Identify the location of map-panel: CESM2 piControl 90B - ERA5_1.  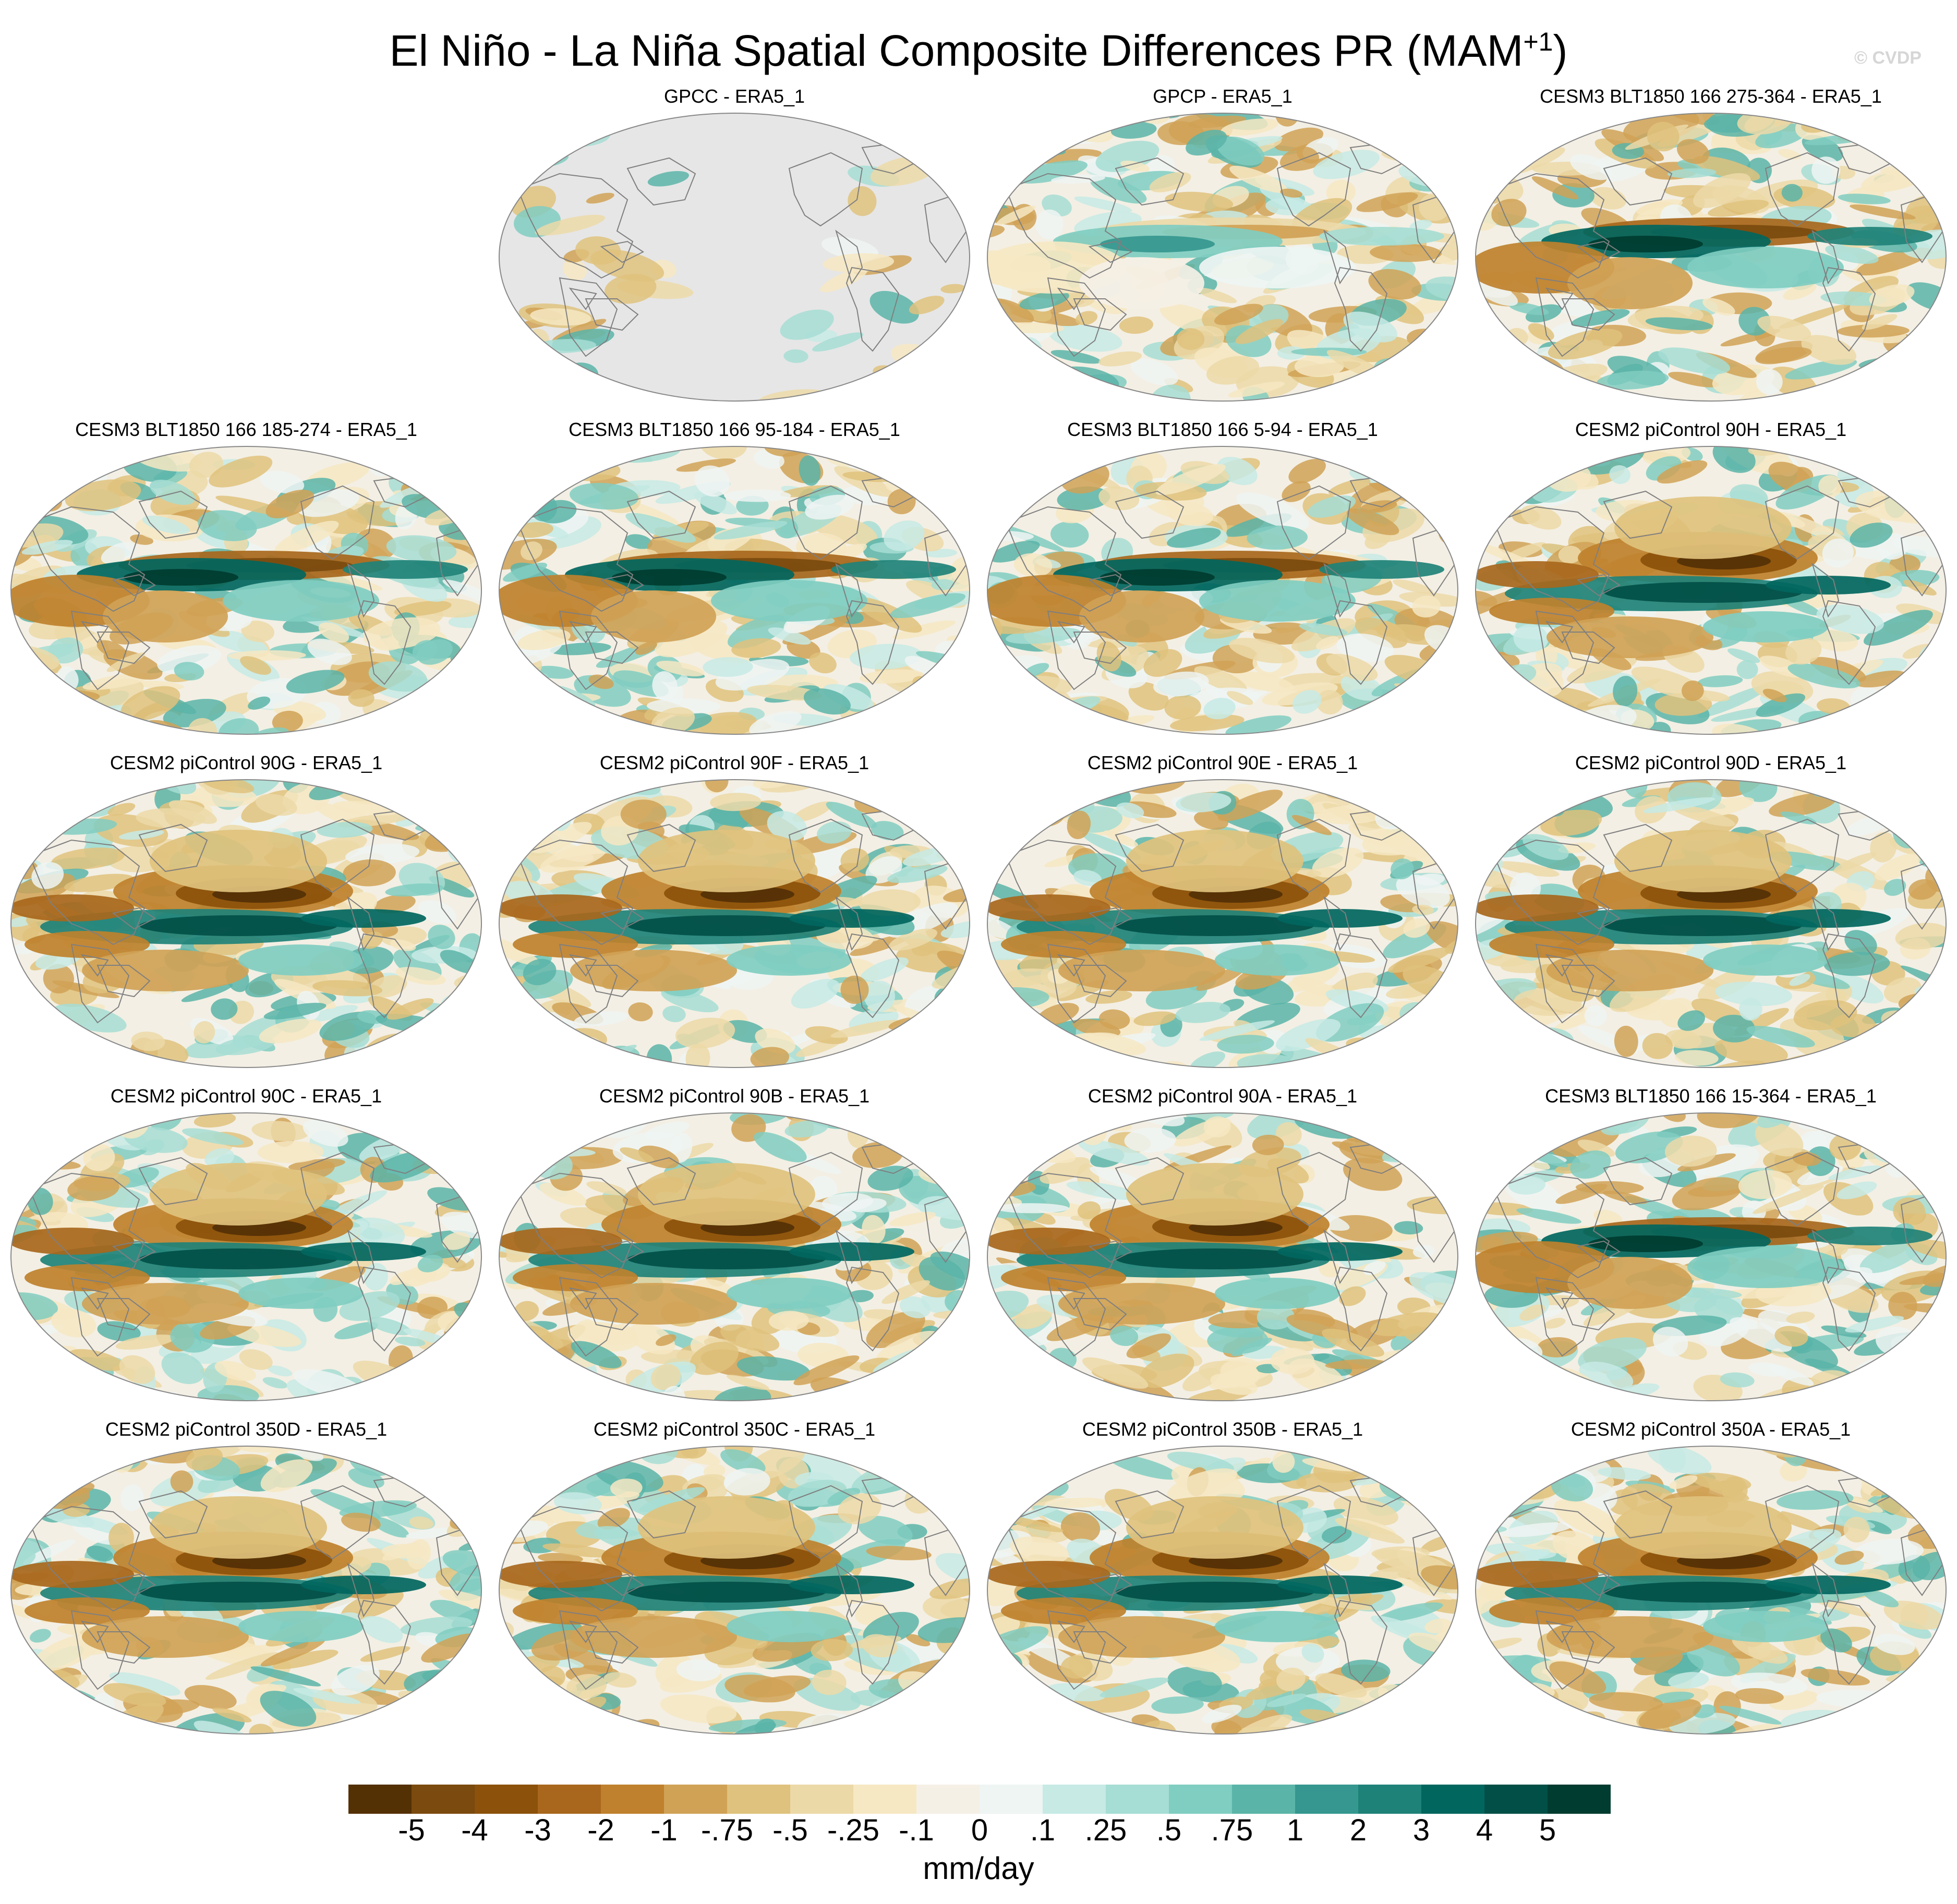
(734, 1246).